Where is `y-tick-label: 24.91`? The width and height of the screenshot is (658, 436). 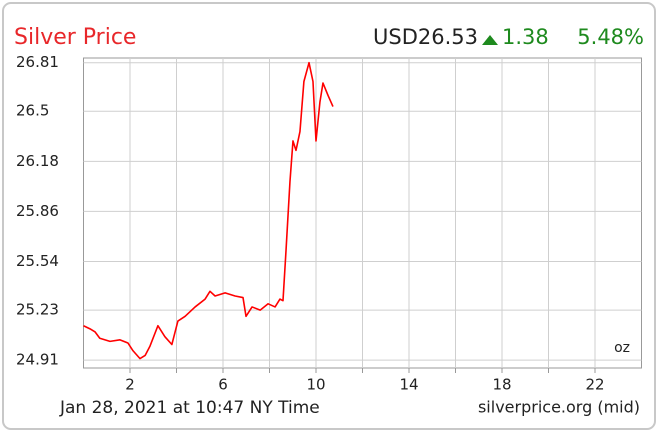
y-tick-label: 24.91 is located at coordinates (37, 360).